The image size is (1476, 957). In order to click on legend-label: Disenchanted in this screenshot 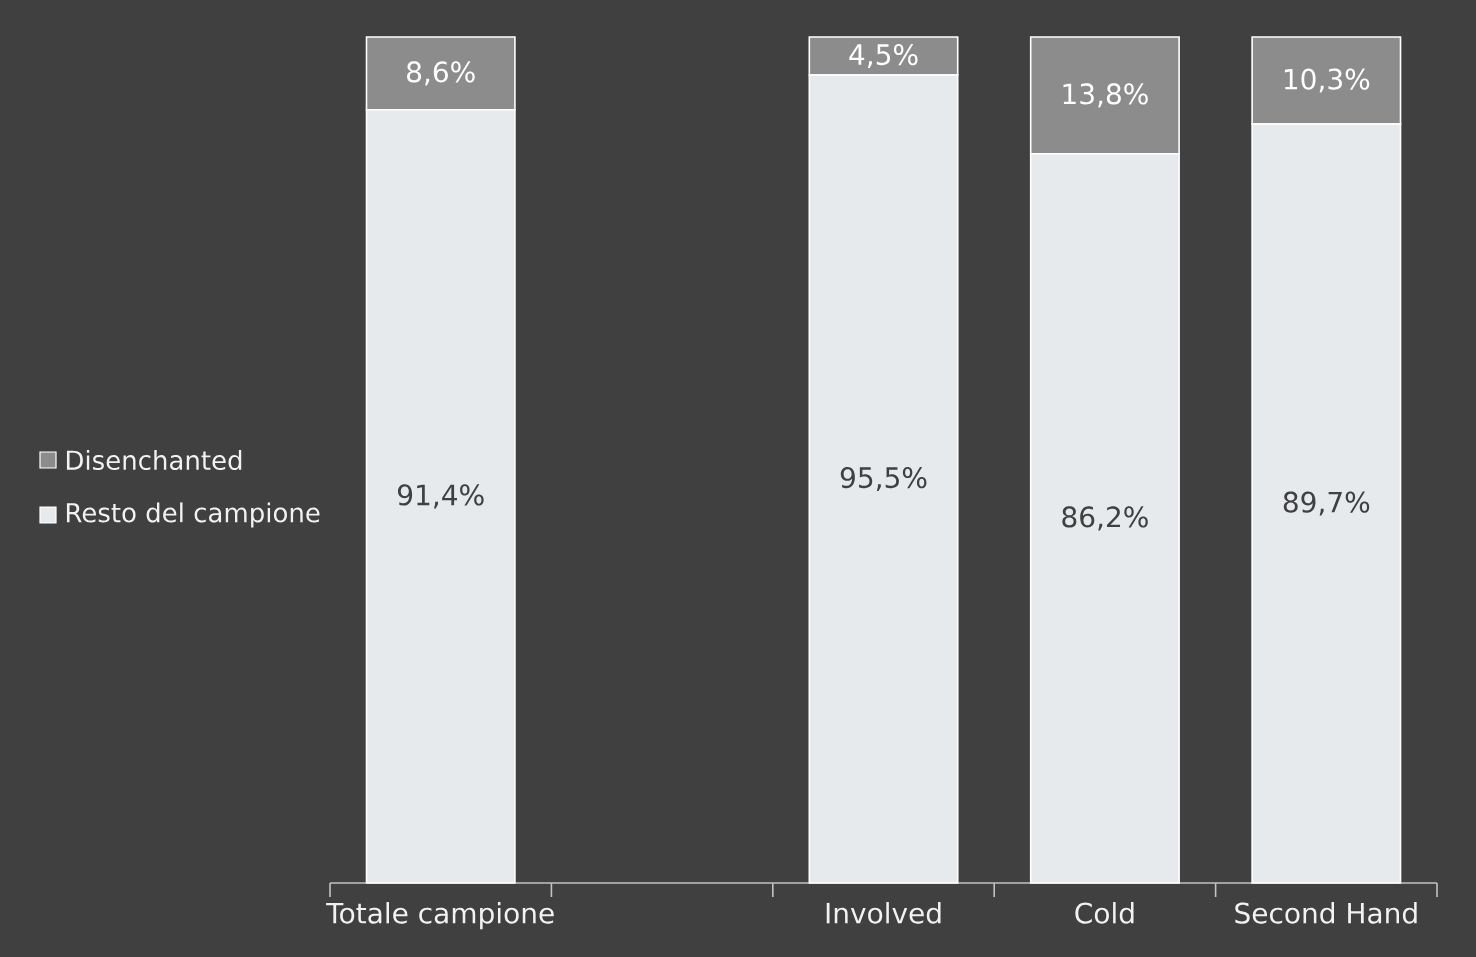, I will do `click(154, 460)`.